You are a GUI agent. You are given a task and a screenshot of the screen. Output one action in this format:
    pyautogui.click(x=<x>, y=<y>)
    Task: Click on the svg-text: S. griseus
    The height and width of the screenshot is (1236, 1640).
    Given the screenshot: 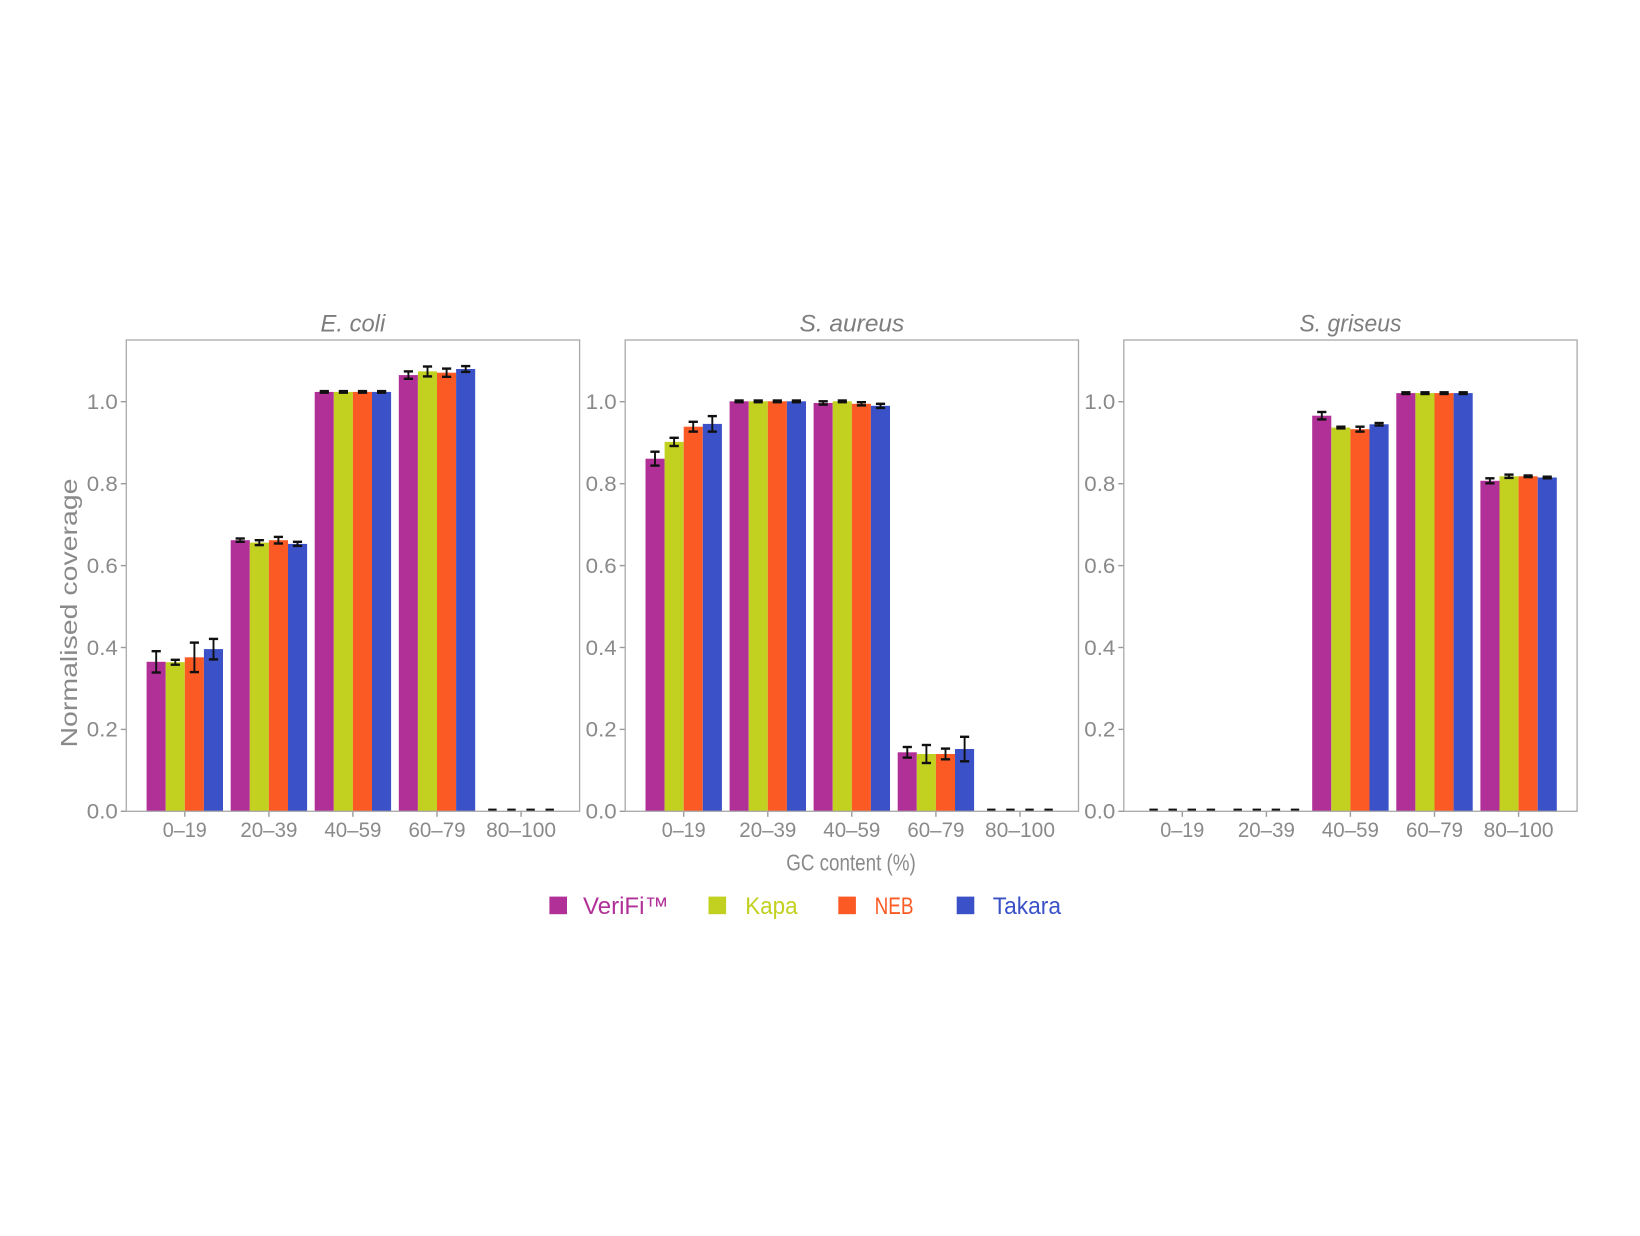 What is the action you would take?
    pyautogui.click(x=1351, y=324)
    